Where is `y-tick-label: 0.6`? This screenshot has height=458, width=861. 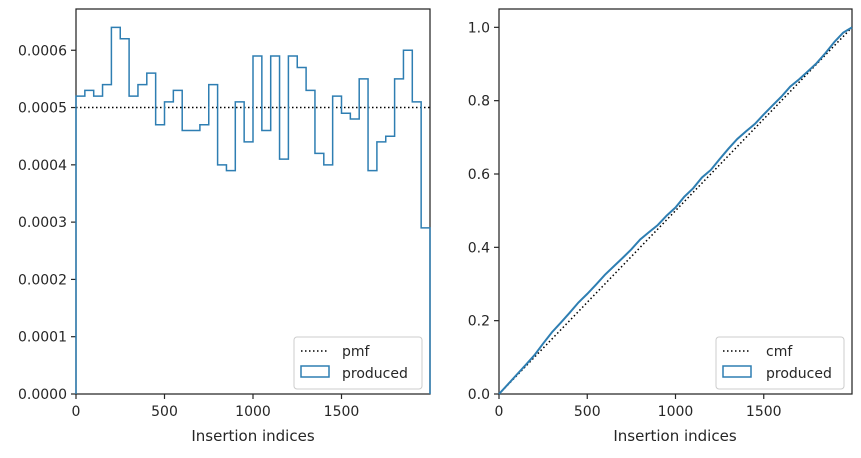 y-tick-label: 0.6 is located at coordinates (479, 175).